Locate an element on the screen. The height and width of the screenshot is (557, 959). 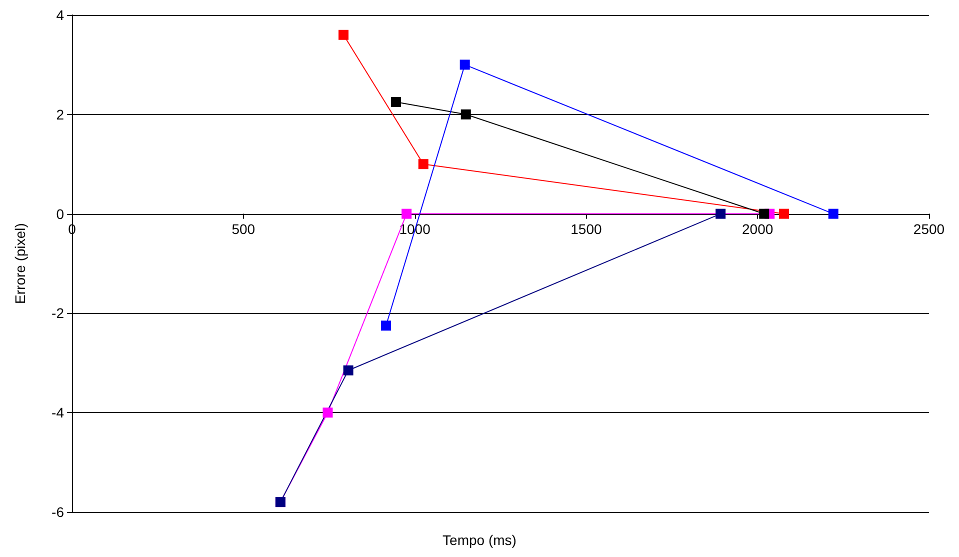
y-tick-label: 2 is located at coordinates (60, 114).